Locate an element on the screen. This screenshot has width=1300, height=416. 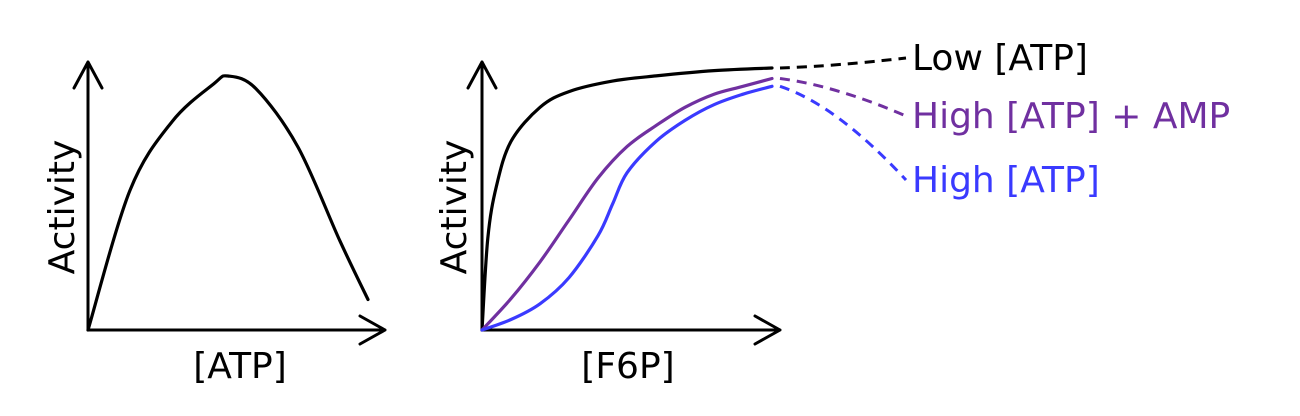
legend-label-1: Low [ATP] is located at coordinates (1000, 58).